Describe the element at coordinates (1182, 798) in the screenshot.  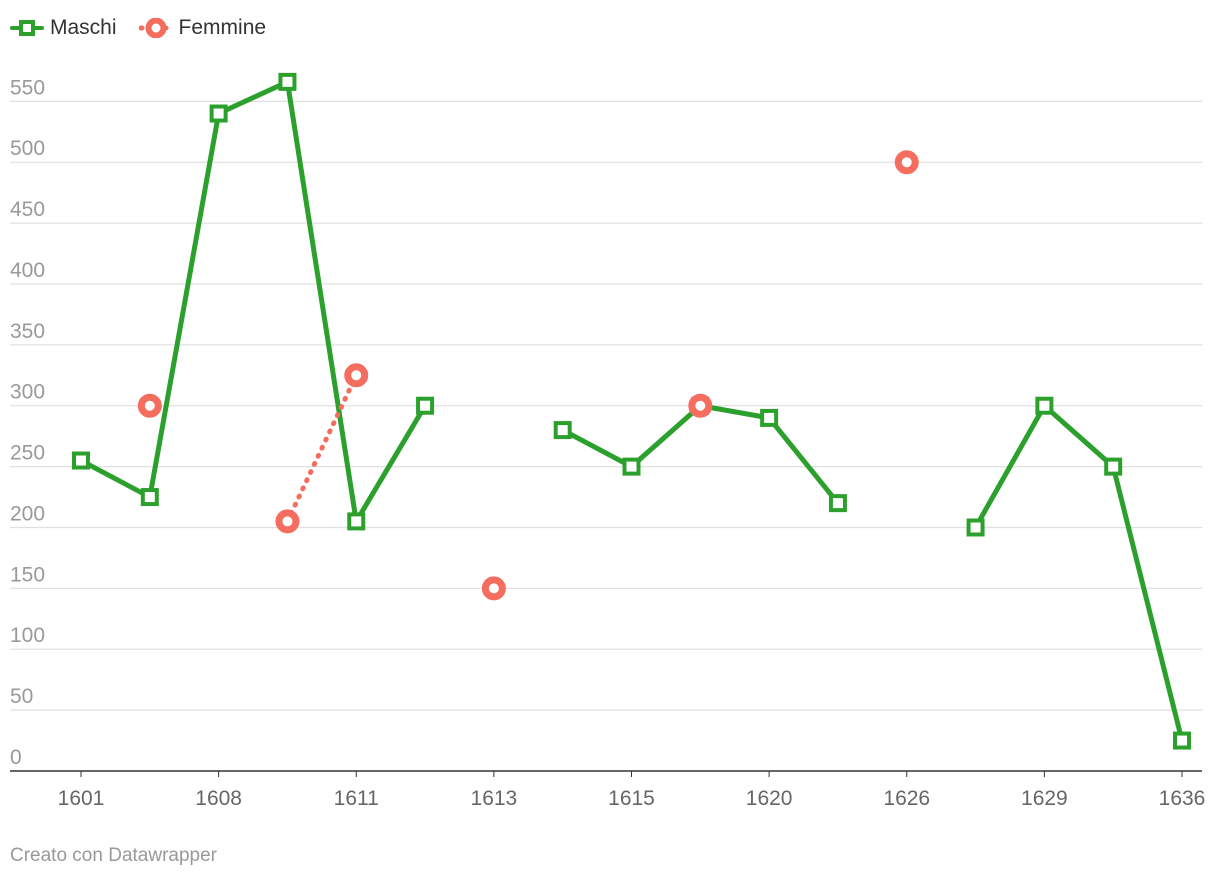
I see `x-tick-label: 1636` at that location.